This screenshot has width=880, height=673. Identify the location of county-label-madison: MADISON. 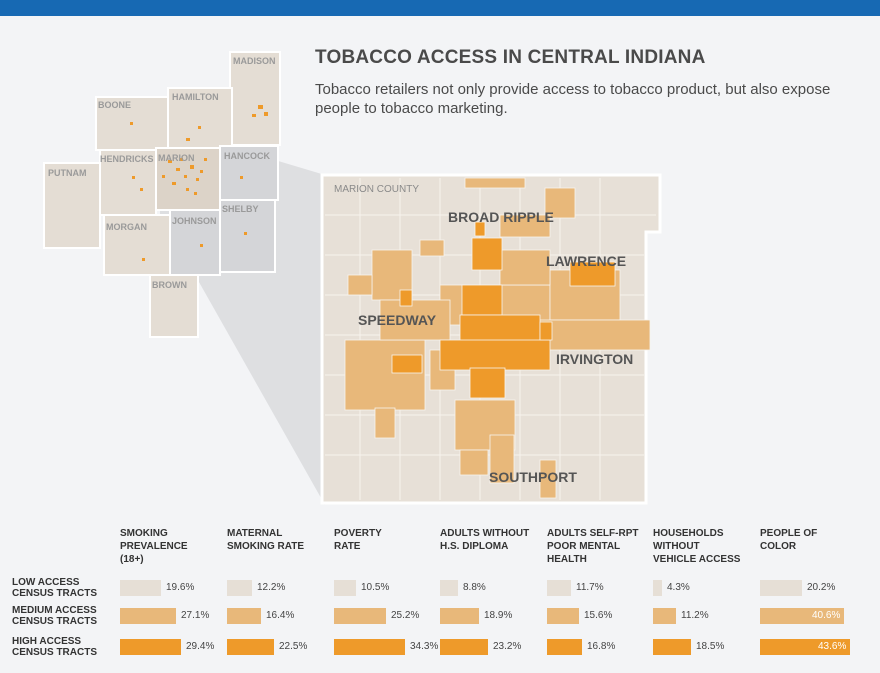
(254, 61).